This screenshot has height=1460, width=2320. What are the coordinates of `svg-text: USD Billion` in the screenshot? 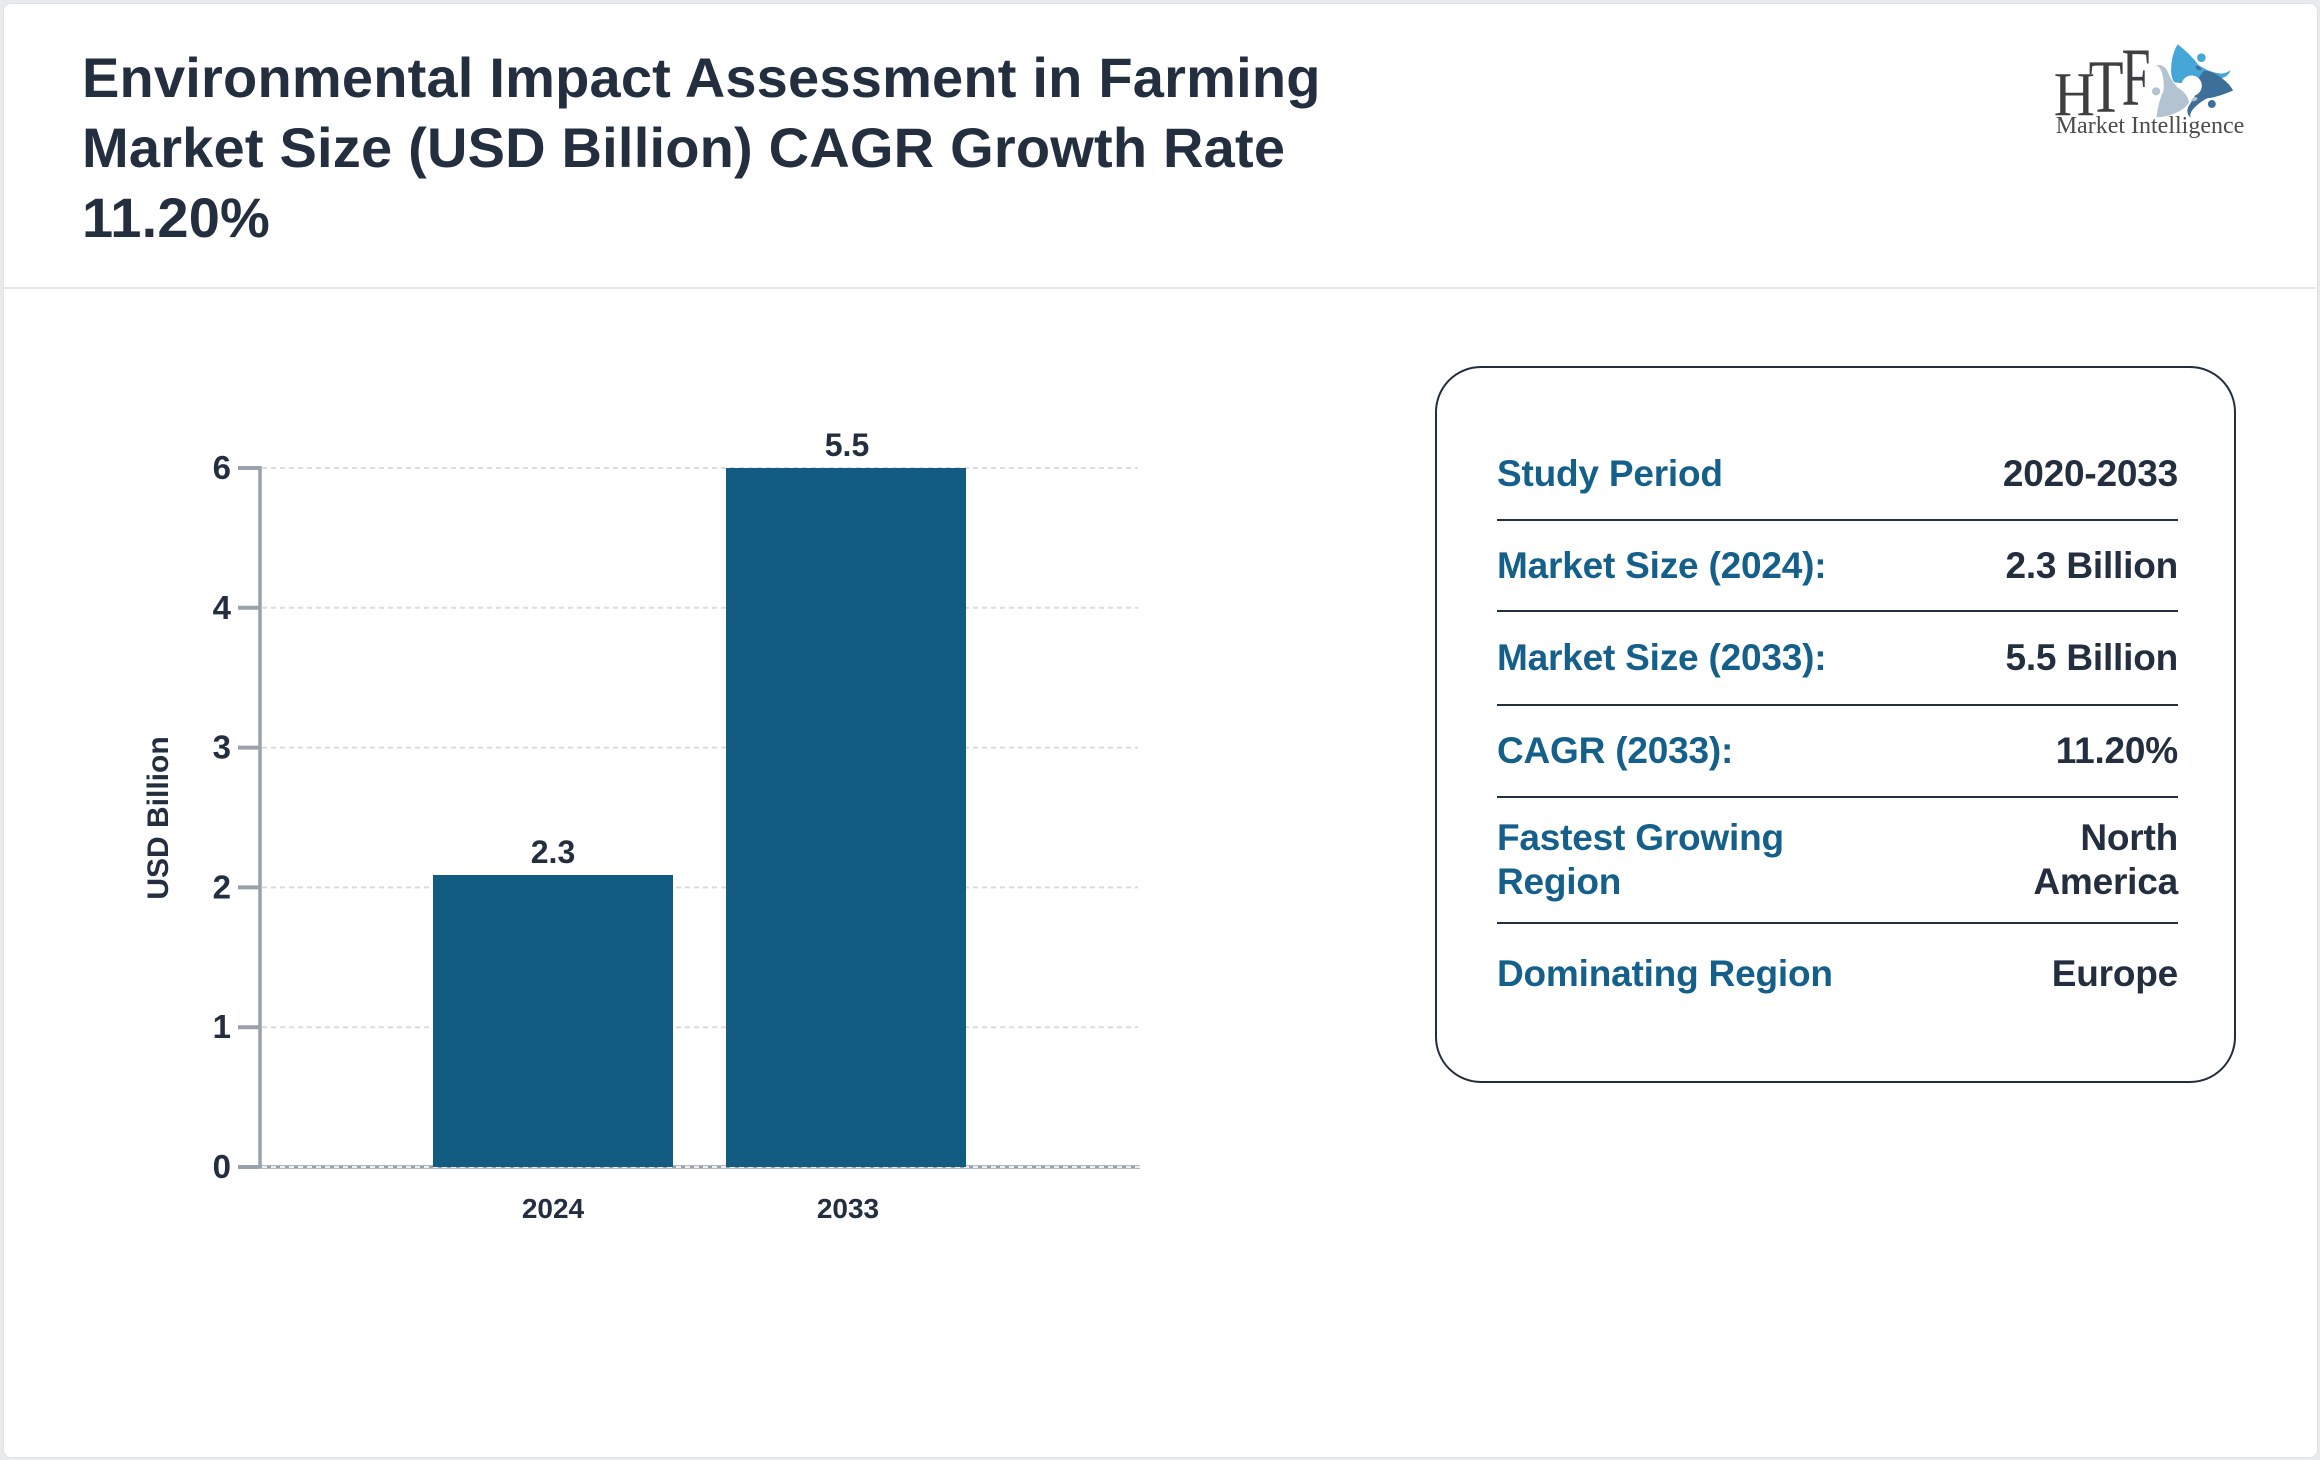 It's located at (158, 817).